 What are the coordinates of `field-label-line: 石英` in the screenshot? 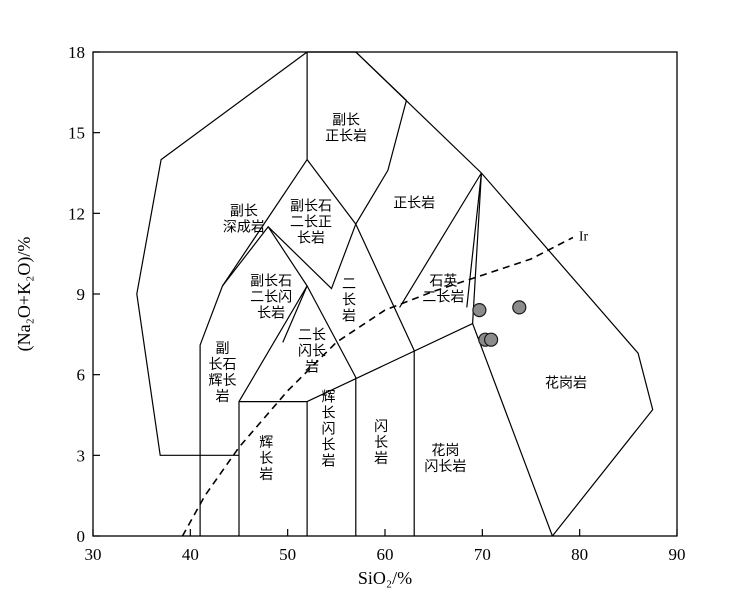 It's located at (443, 281).